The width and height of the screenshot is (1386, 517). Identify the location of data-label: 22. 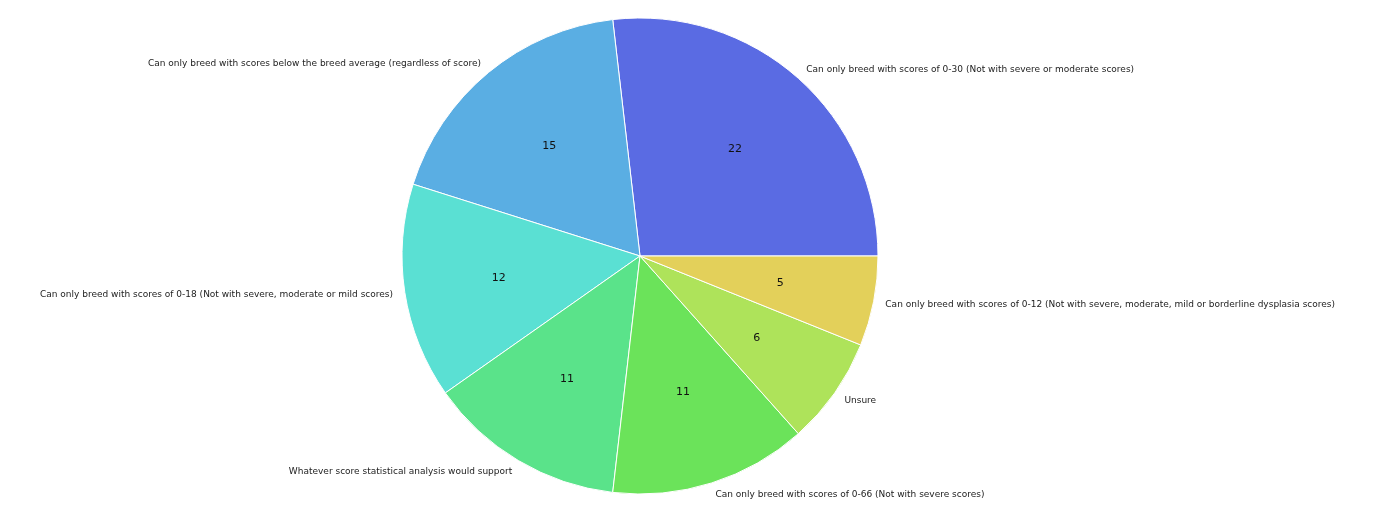
(735, 149).